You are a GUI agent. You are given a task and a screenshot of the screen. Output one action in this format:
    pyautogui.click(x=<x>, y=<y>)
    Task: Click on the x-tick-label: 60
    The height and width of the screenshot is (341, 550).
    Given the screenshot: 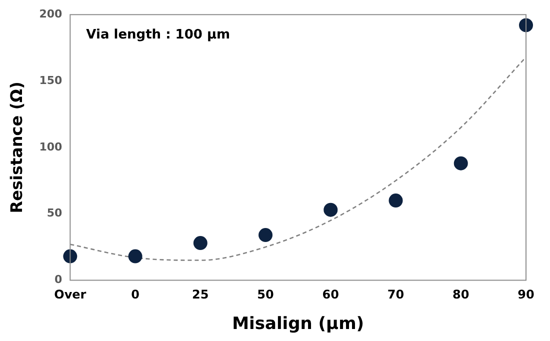 What is the action you would take?
    pyautogui.click(x=330, y=295)
    